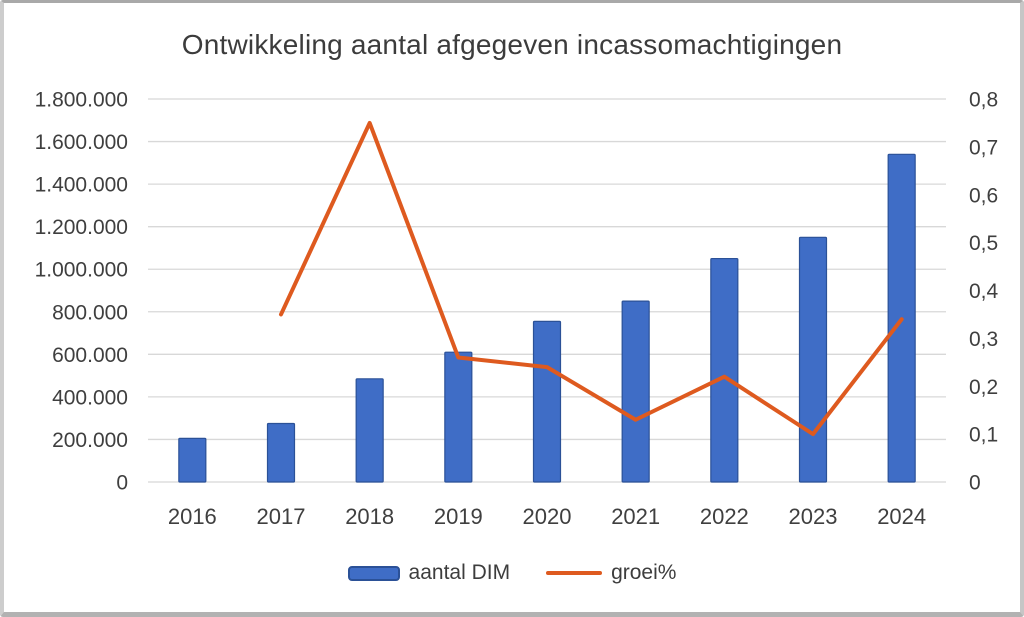 This screenshot has width=1024, height=617. Describe the element at coordinates (122, 483) in the screenshot. I see `left-axis-tick-label: 0` at that location.